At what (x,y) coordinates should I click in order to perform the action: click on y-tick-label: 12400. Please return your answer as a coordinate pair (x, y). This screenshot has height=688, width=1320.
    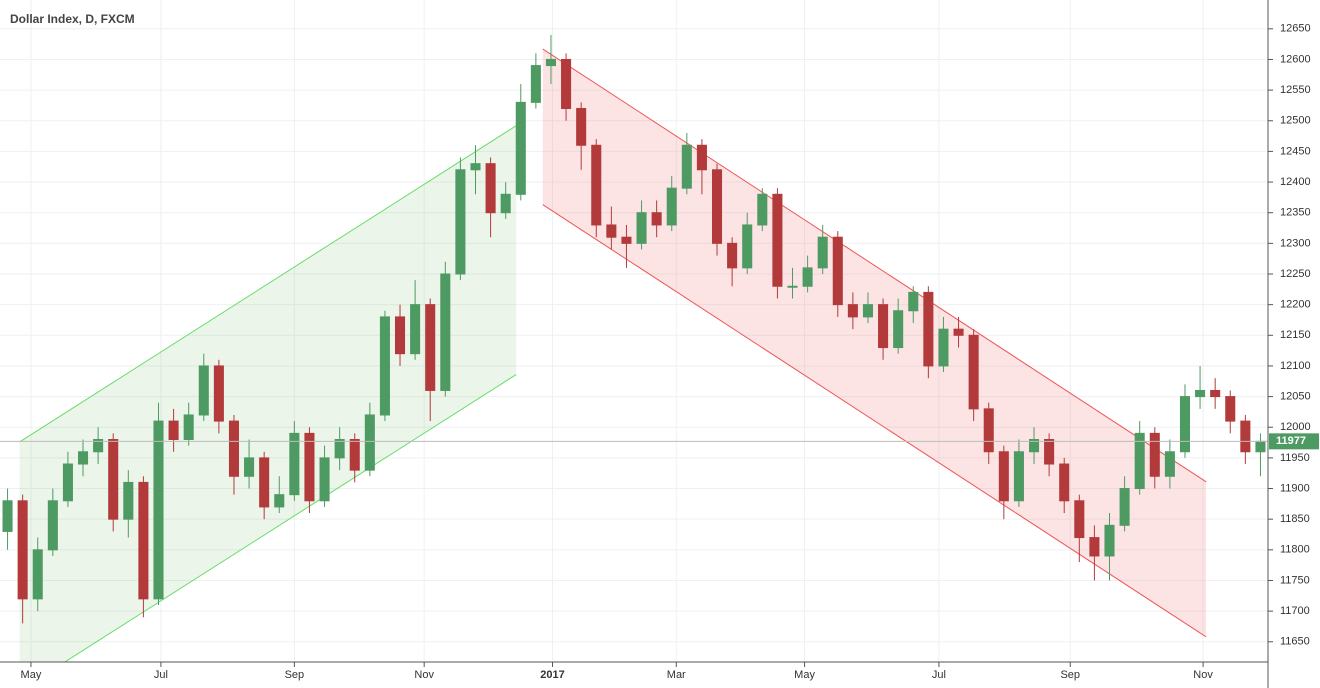
    Looking at the image, I should click on (1295, 182).